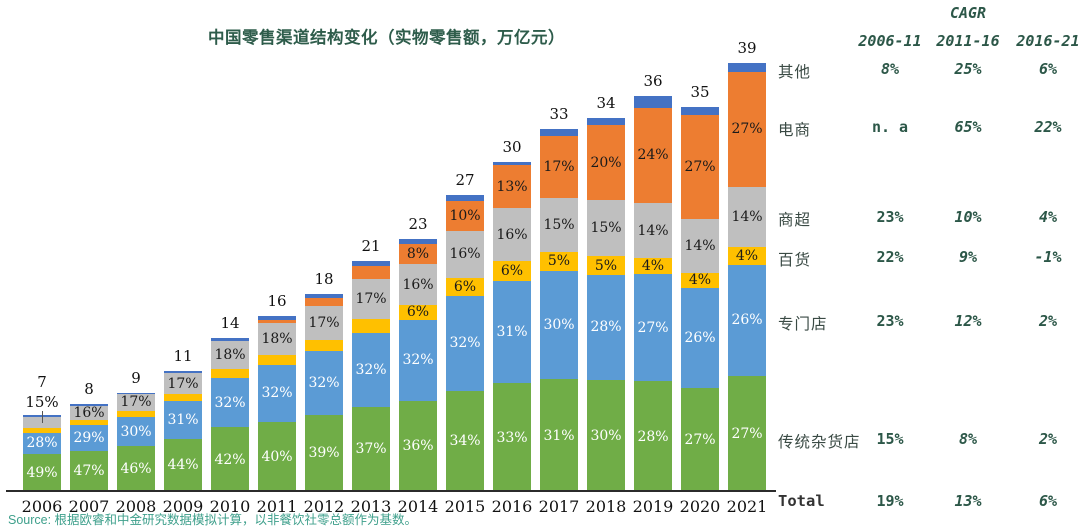 The height and width of the screenshot is (529, 1080). What do you see at coordinates (230, 355) in the screenshot?
I see `segment-supermarket-2010: 18%` at bounding box center [230, 355].